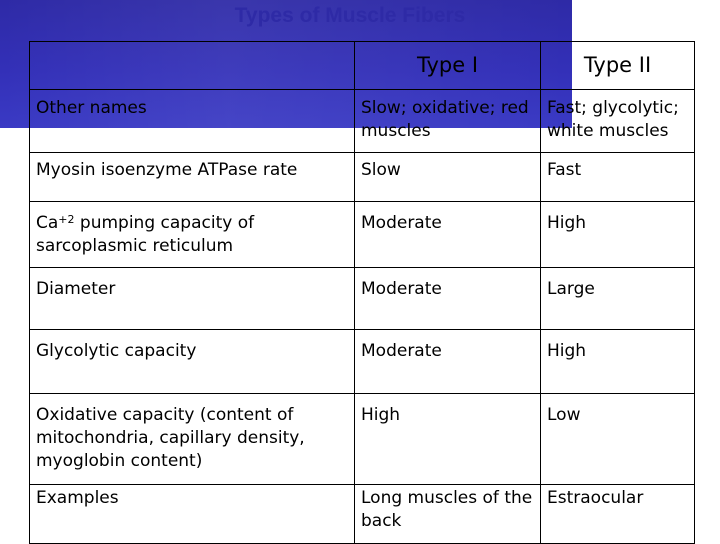 This screenshot has width=720, height=544. I want to click on row-label: Glycolytic capacity, so click(192, 361).